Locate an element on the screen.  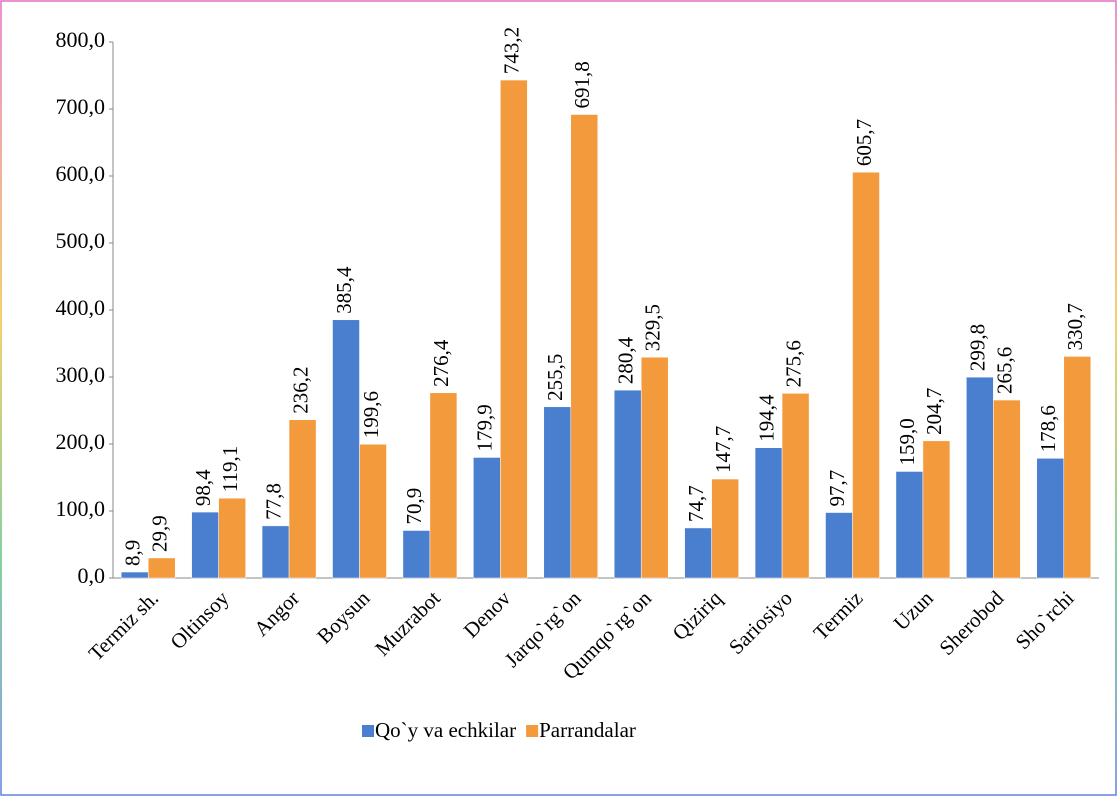
data-label: 605,7 is located at coordinates (864, 142).